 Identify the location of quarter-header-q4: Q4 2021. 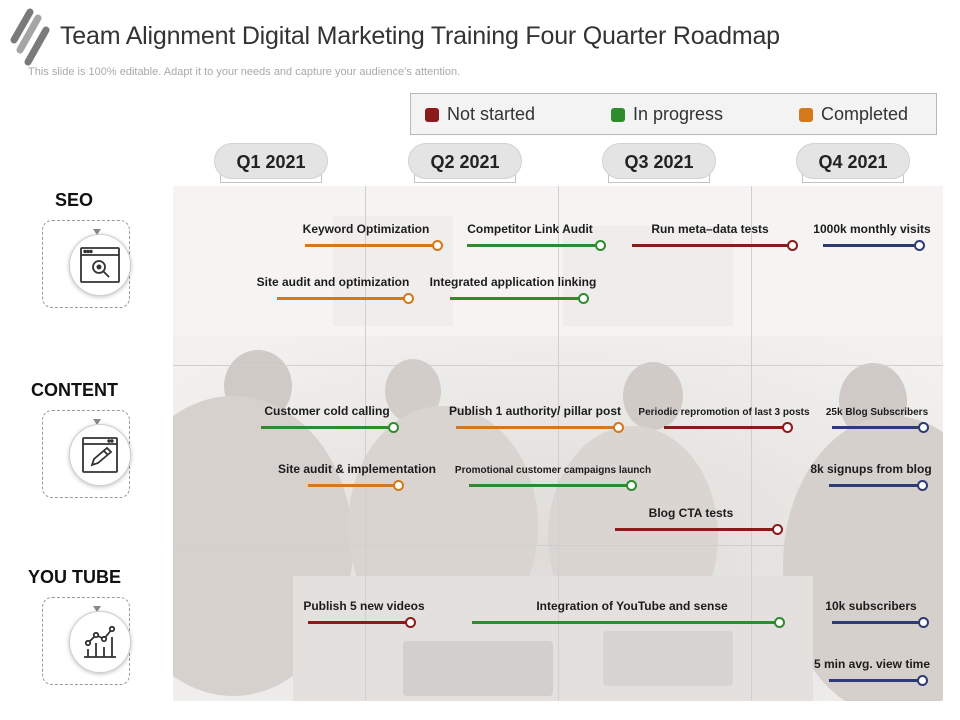
(853, 161).